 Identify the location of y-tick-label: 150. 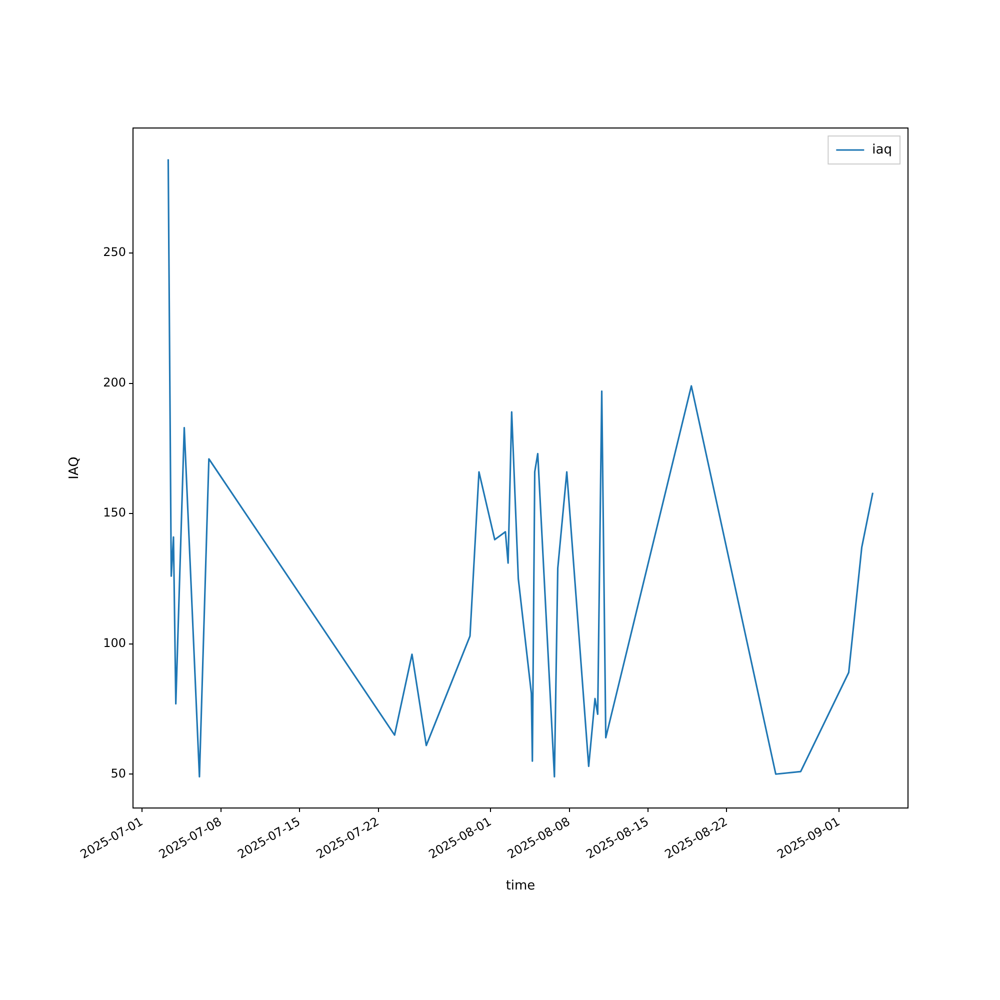
(114, 513).